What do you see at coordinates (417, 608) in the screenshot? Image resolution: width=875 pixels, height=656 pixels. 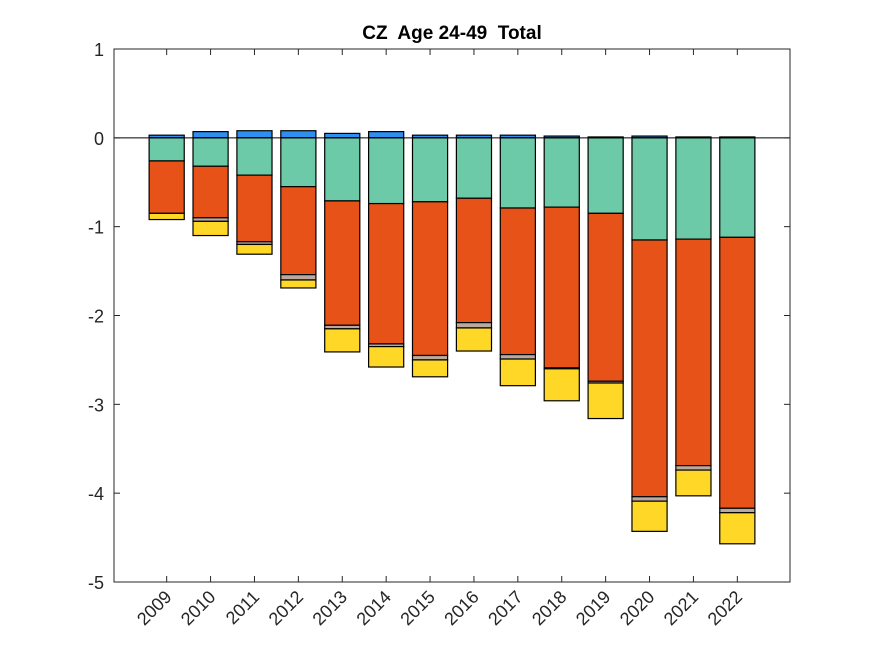 I see `x-tick-label: 2015` at bounding box center [417, 608].